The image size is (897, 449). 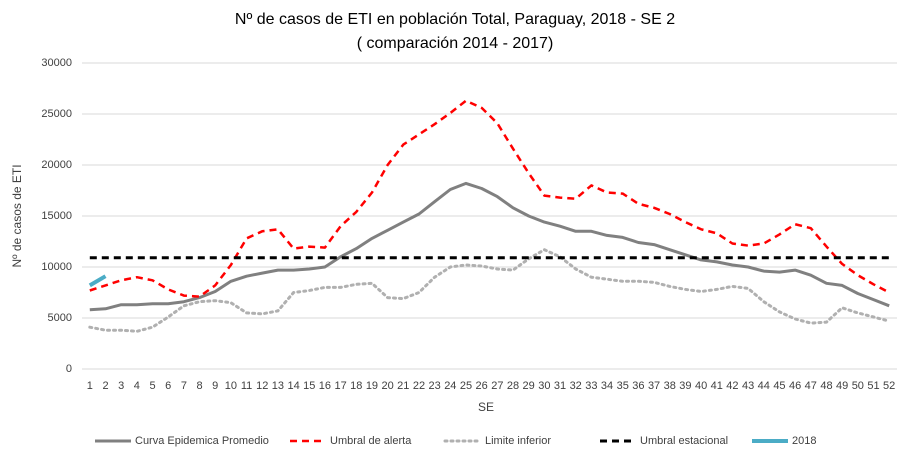 I want to click on x-tick-label: 37, so click(x=654, y=386).